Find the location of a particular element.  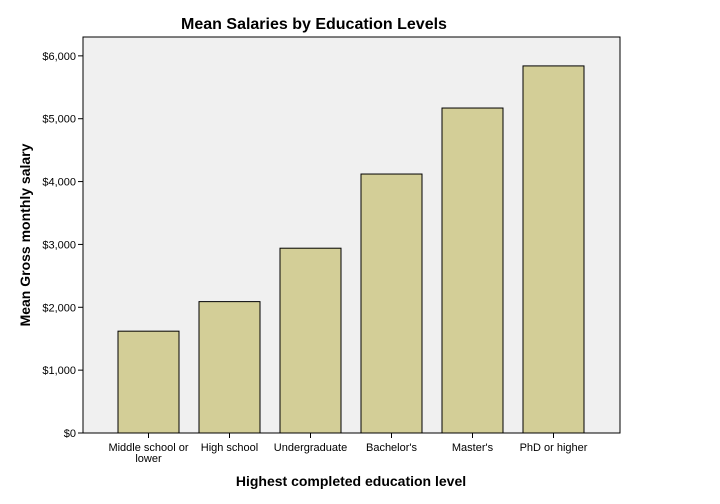

chart-title: Mean Salaries by Education Levels is located at coordinates (314, 24).